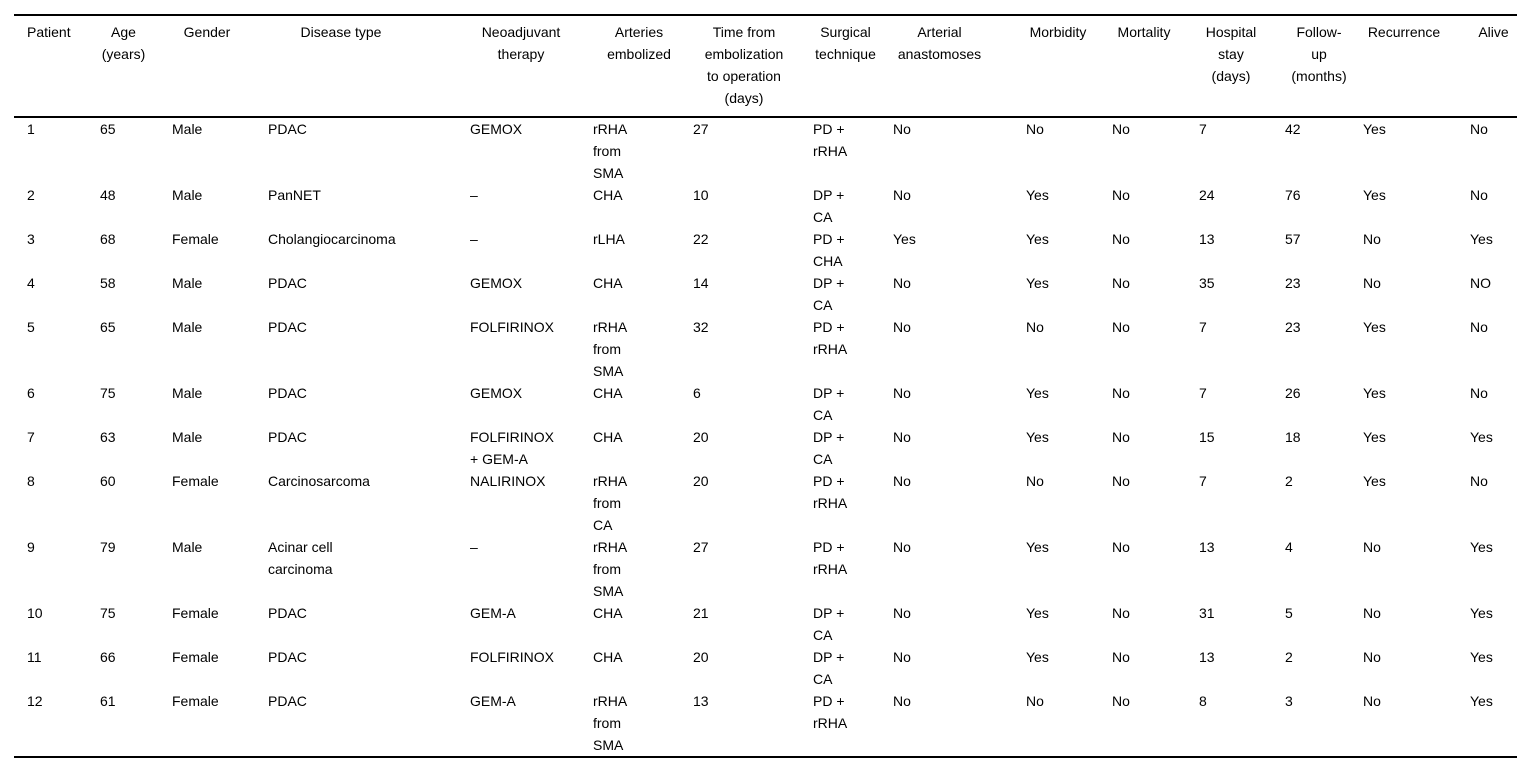 The image size is (1531, 766). Describe the element at coordinates (1416, 66) in the screenshot. I see `column-header: Recurrence` at that location.